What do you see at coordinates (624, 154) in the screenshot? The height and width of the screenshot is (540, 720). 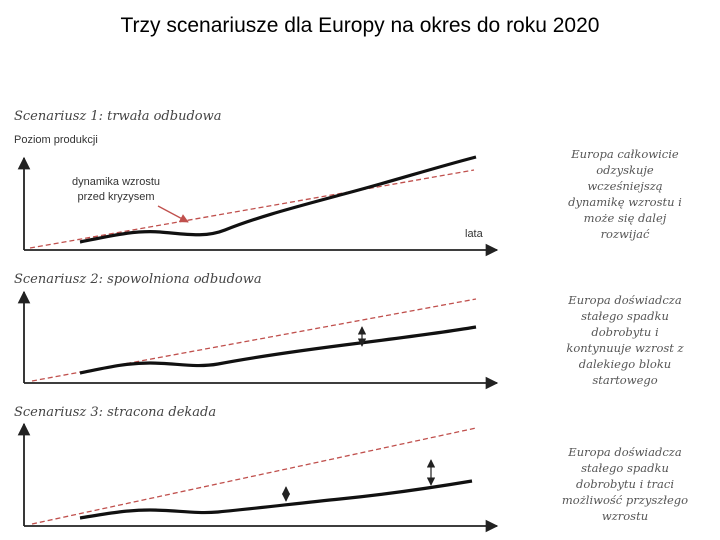 I see `scenario-1-note-line: Europa całkowicie` at bounding box center [624, 154].